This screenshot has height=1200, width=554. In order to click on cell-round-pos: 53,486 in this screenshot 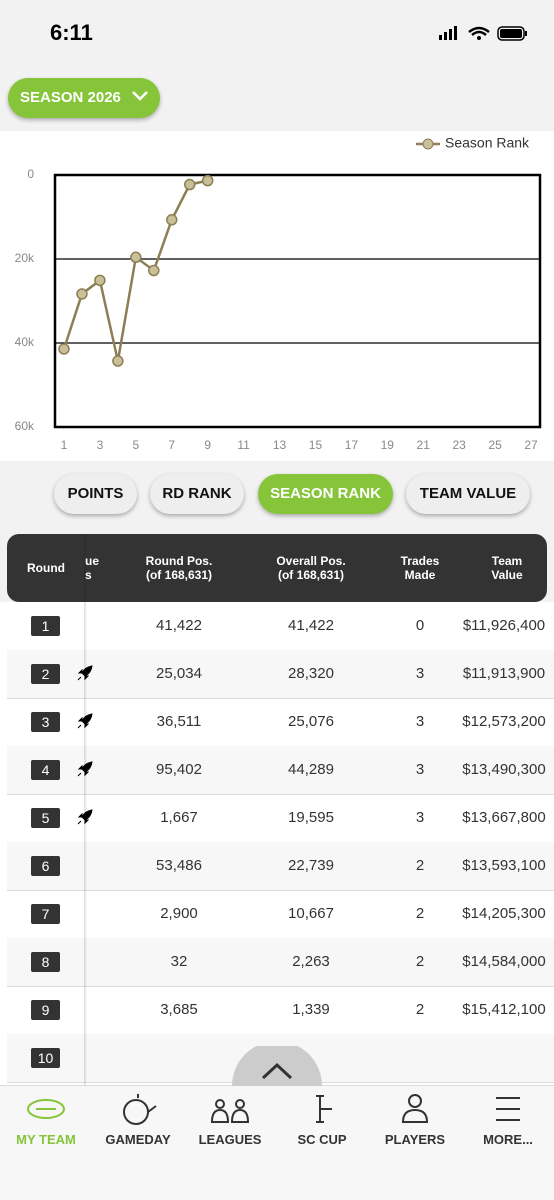, I will do `click(179, 865)`.